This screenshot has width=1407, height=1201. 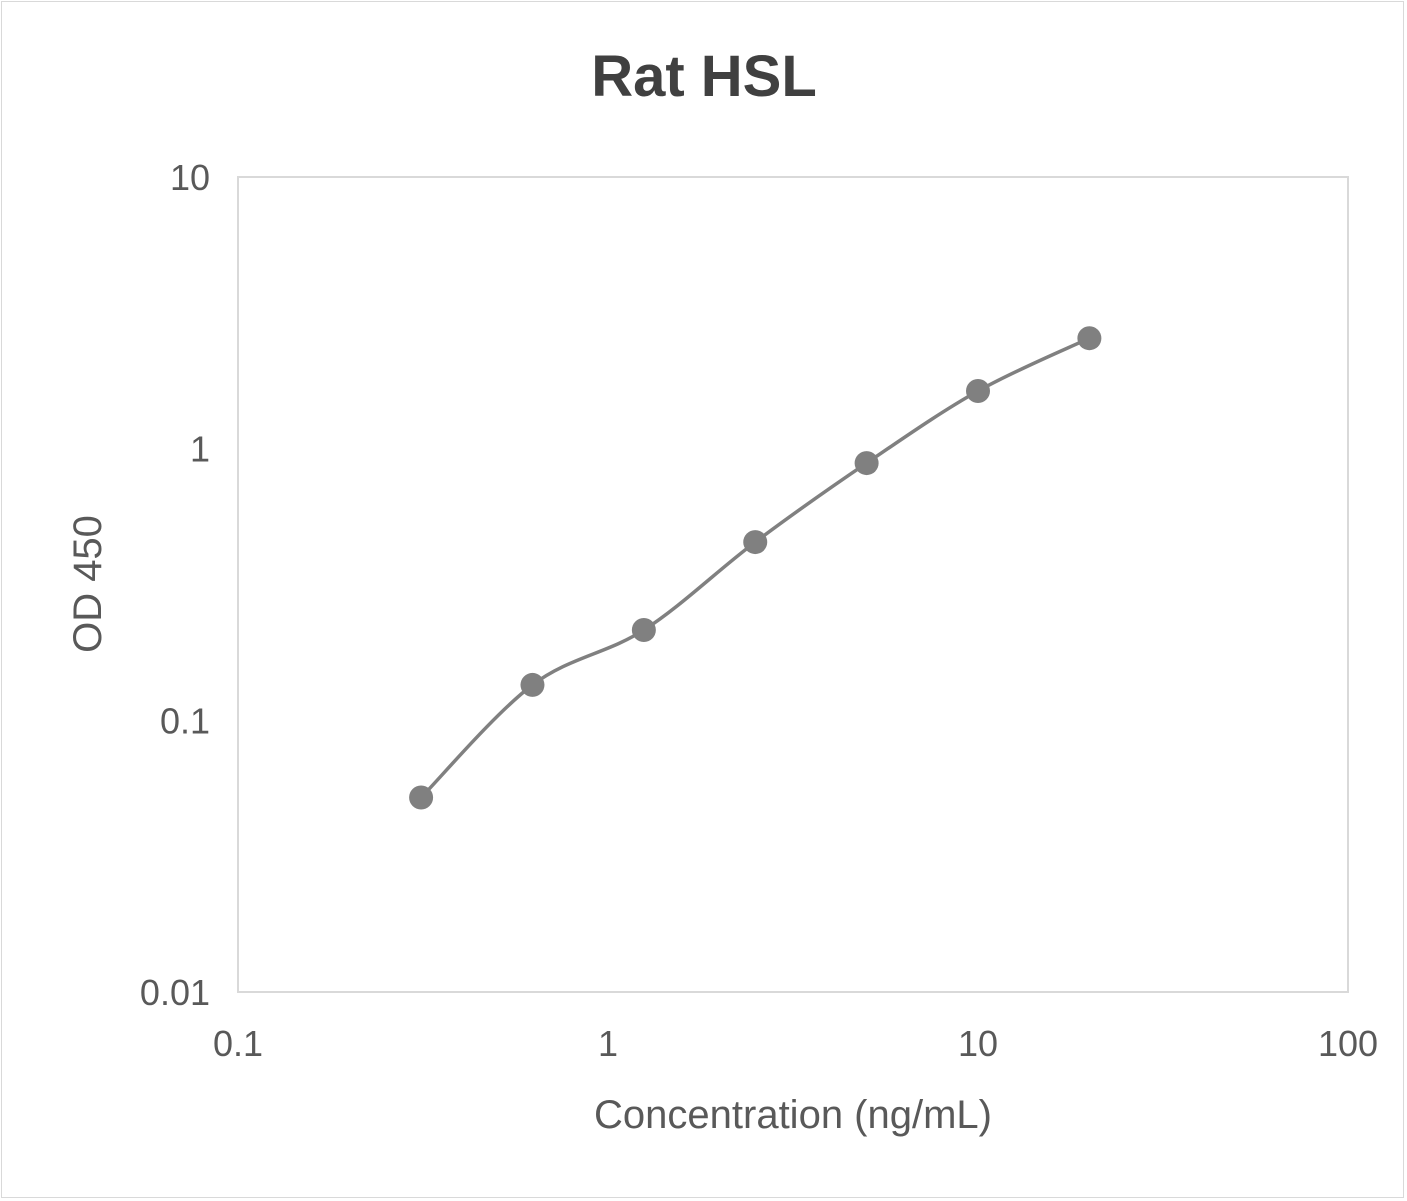 What do you see at coordinates (1348, 1043) in the screenshot?
I see `x-tick-label: 100` at bounding box center [1348, 1043].